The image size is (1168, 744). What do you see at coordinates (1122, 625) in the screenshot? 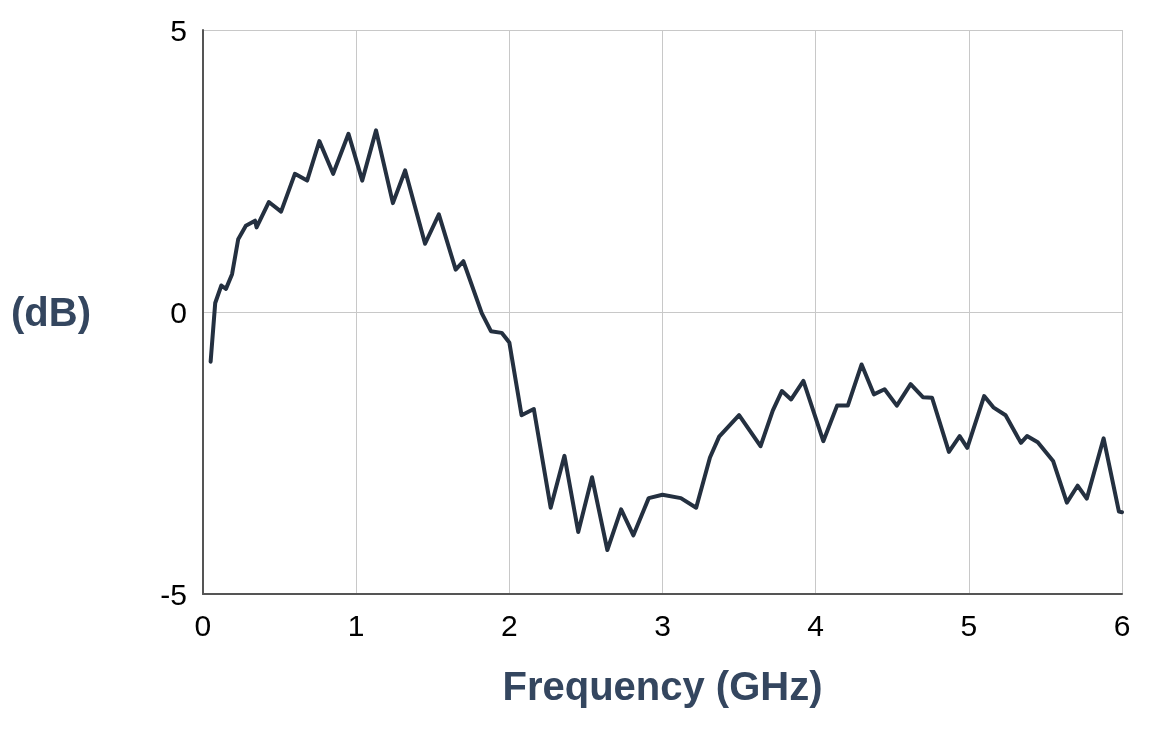
I see `x-tick-label: 6` at bounding box center [1122, 625].